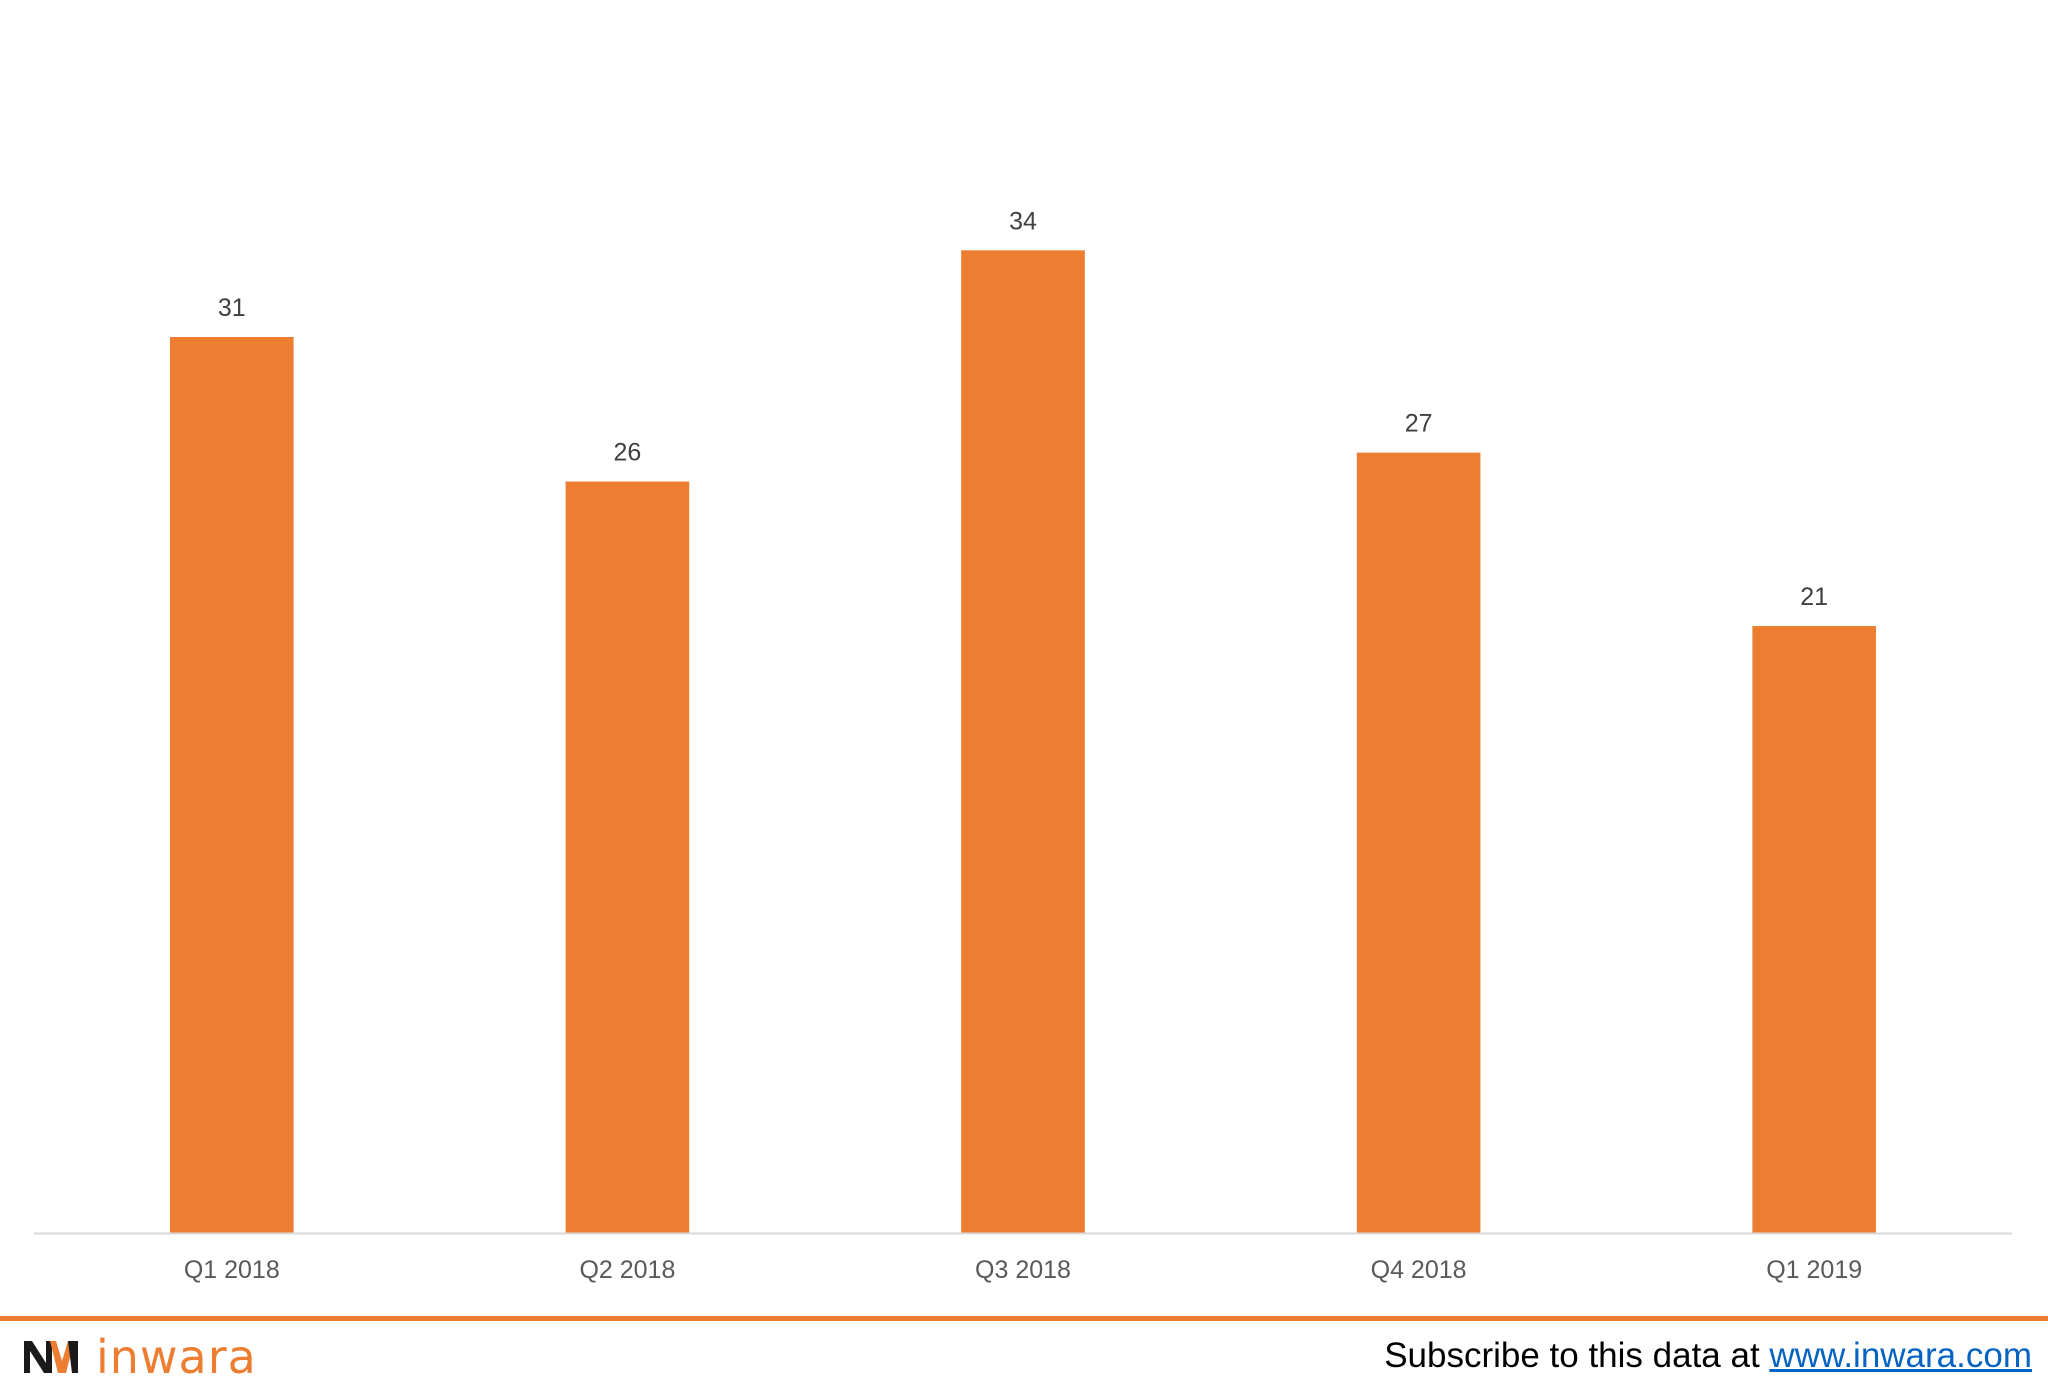 The width and height of the screenshot is (2048, 1388). Describe the element at coordinates (176, 1357) in the screenshot. I see `logo-wordmark: inwara` at that location.